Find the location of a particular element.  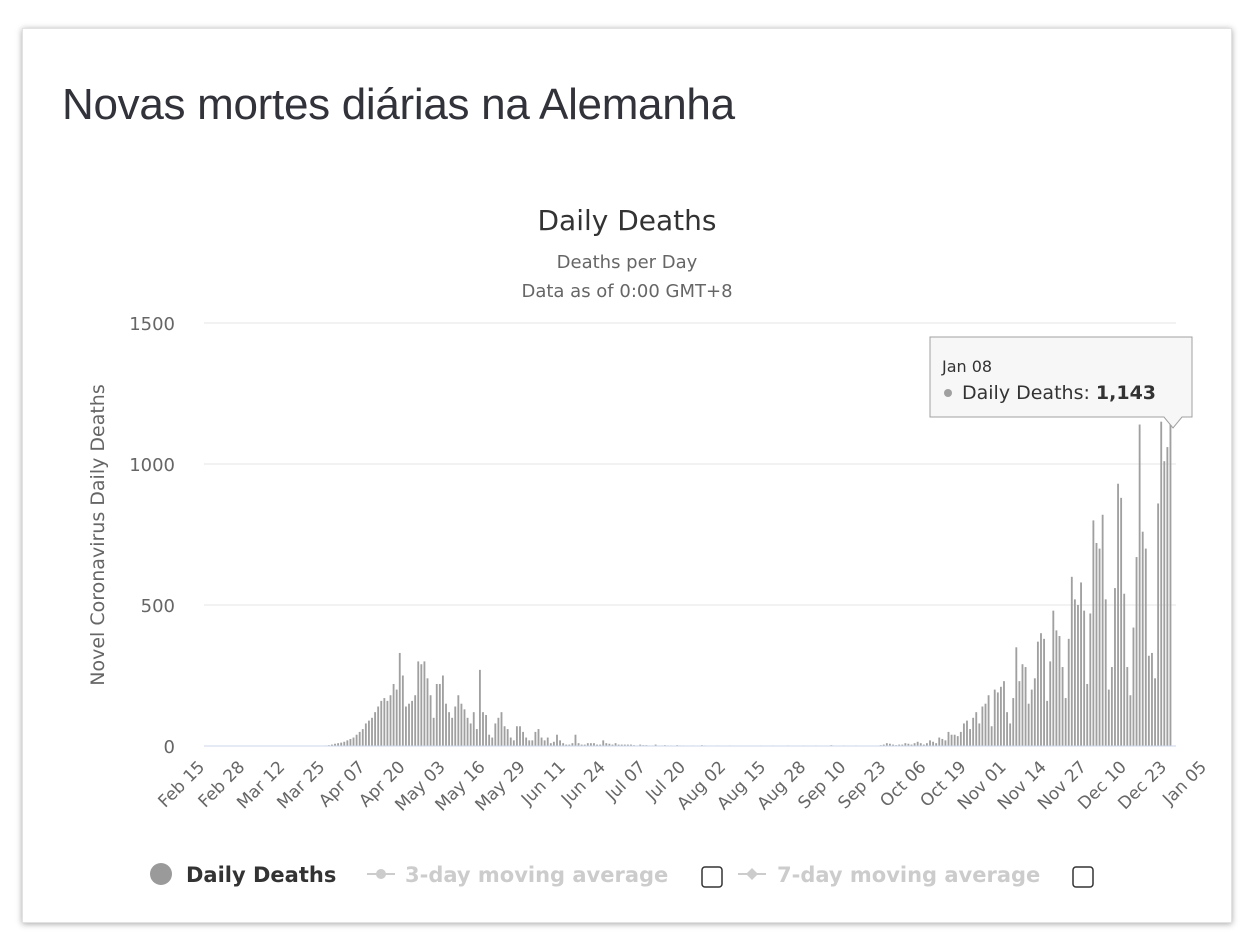

legend-item-3-day-average-marker is located at coordinates (381, 874).